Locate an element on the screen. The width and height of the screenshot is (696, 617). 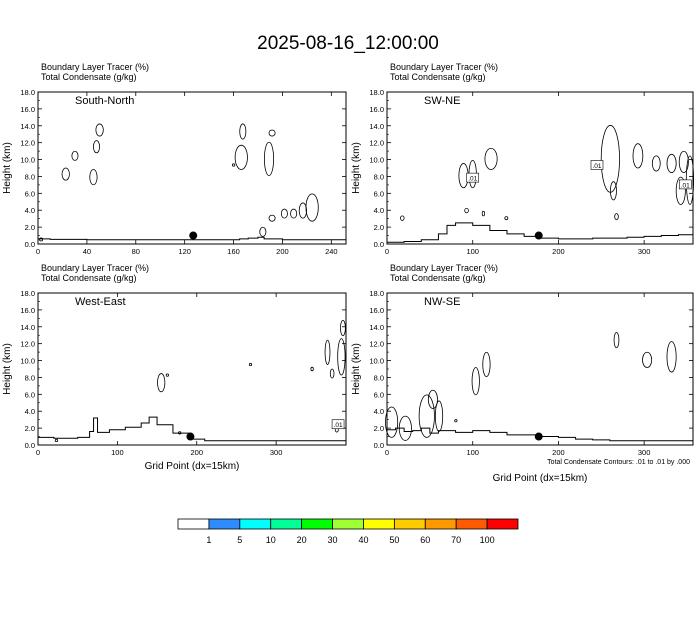
panel-name: West-East is located at coordinates (100, 302).